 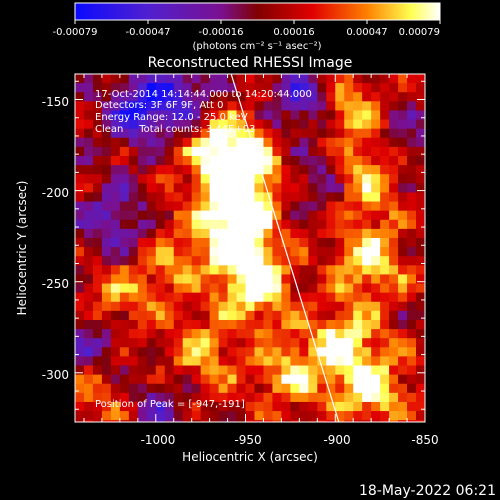 I want to click on plot-date-stamp: 18-May-2022 06:21, so click(x=427, y=491).